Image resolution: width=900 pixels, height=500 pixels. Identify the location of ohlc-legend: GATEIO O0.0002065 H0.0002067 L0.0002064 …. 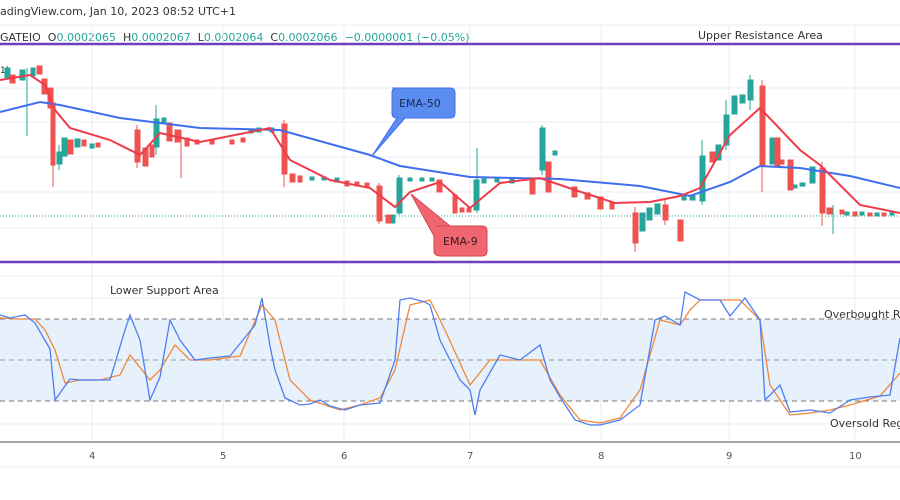
(235, 37).